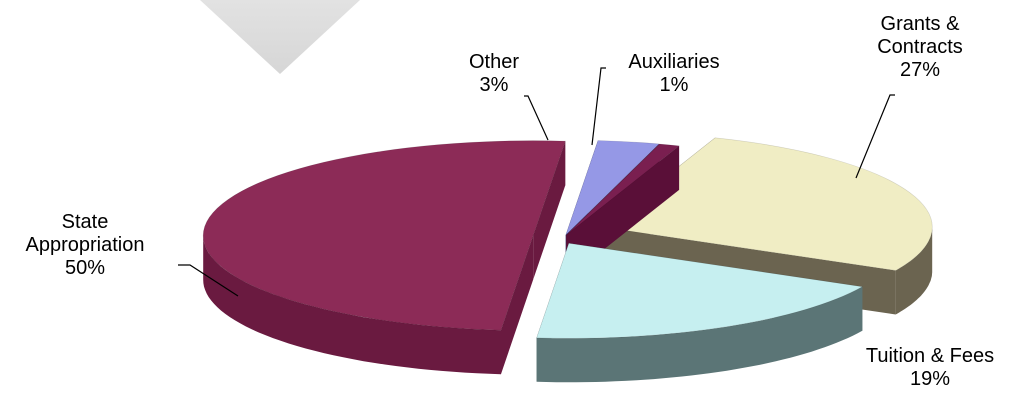 This screenshot has height=396, width=1036. I want to click on data-label: Auxiliaries 1%, so click(673, 73).